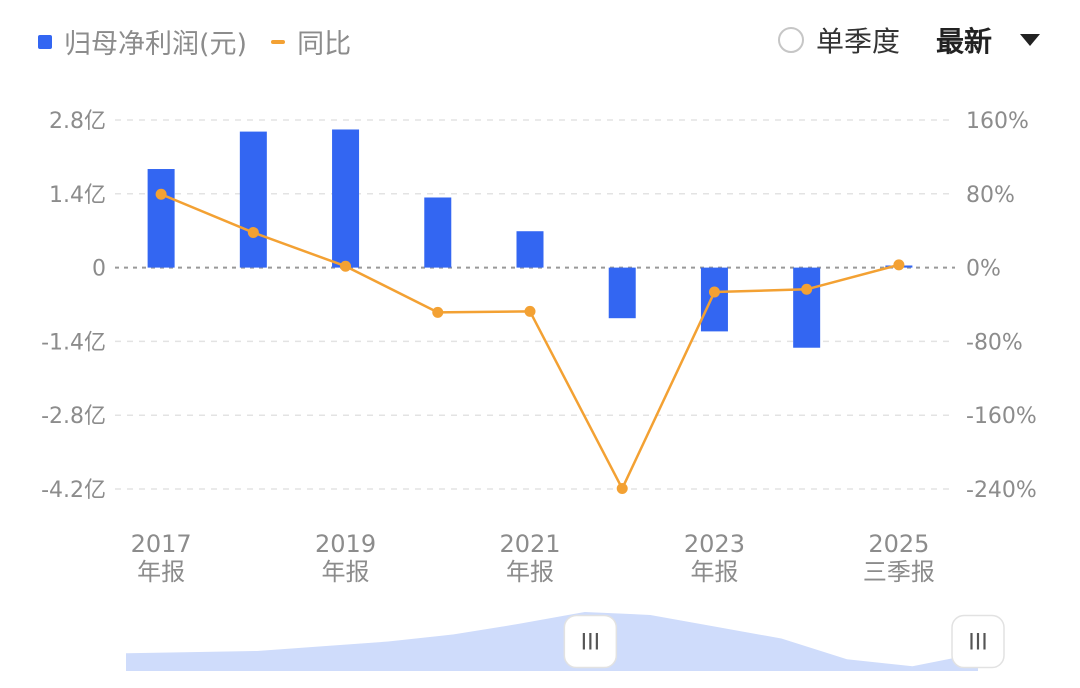 The height and width of the screenshot is (688, 1080). What do you see at coordinates (161, 544) in the screenshot?
I see `x-tick-year: 2017` at bounding box center [161, 544].